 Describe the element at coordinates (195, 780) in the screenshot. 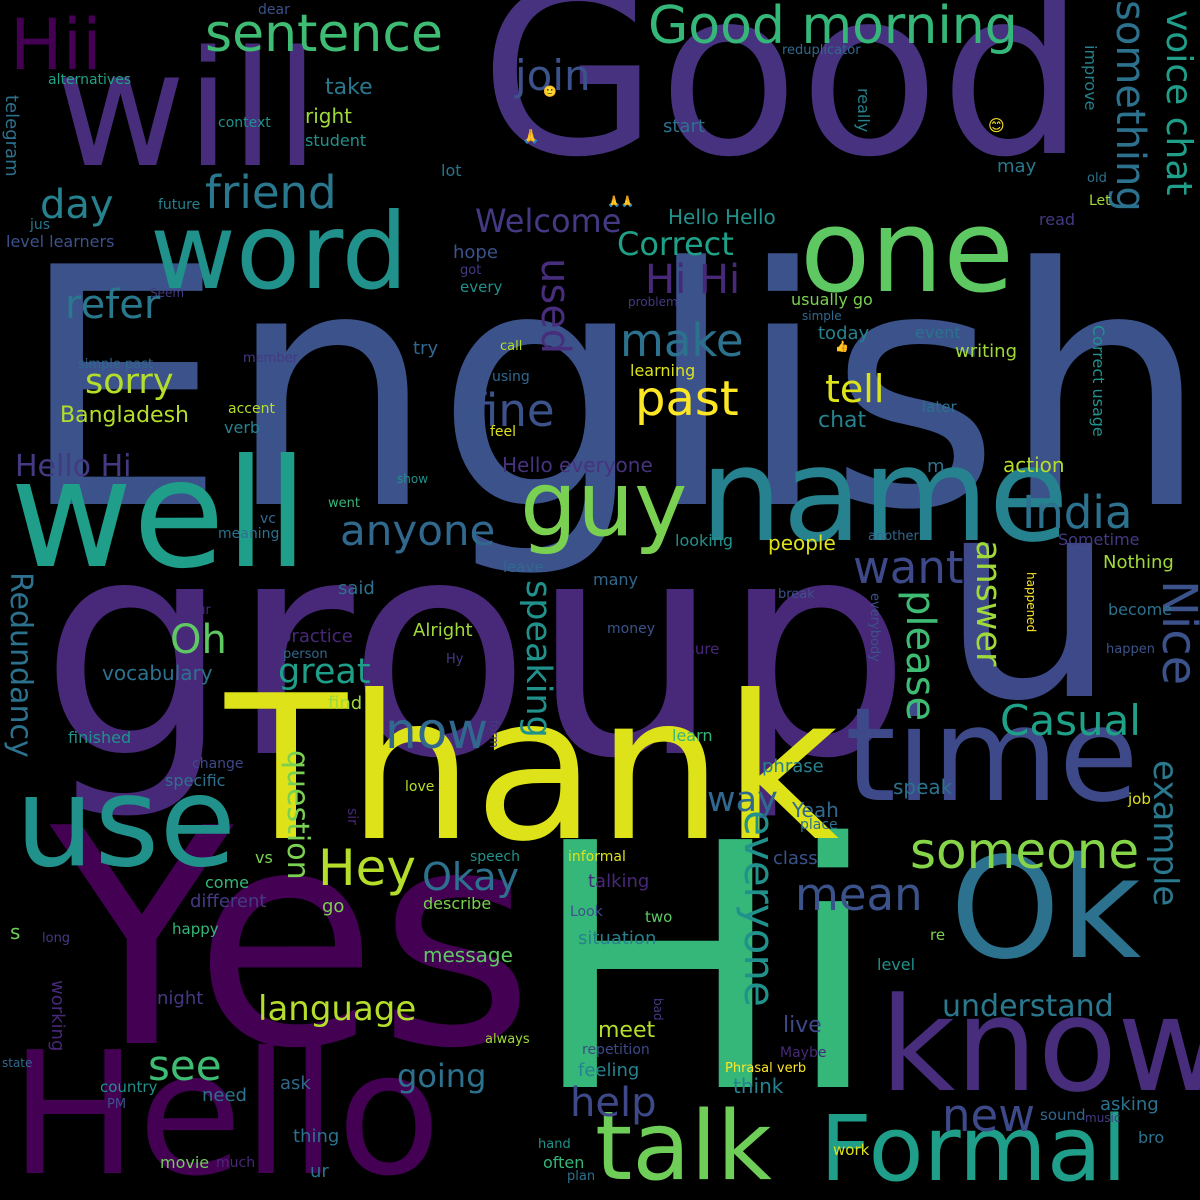

I see `word-specific: specific` at that location.